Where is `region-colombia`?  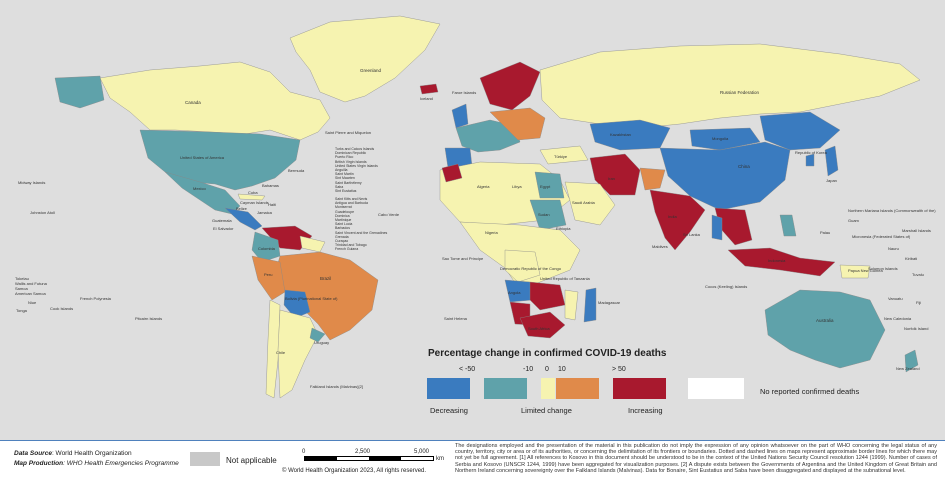
region-colombia is located at coordinates (266, 247).